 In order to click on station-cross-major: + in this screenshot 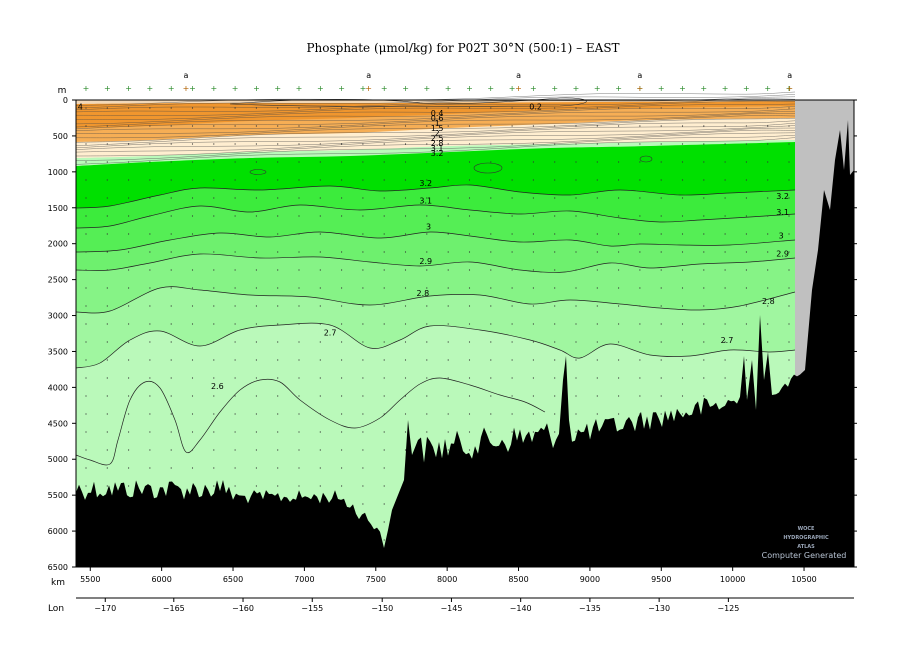, I will do `click(186, 88)`.